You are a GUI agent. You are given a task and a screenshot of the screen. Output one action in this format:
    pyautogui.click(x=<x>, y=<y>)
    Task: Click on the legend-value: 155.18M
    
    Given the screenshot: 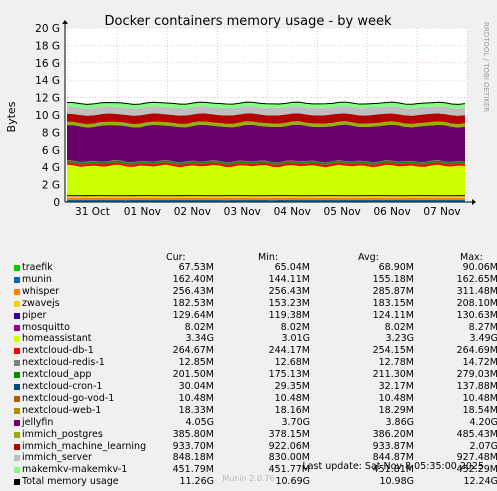 What is the action you would take?
    pyautogui.click(x=393, y=279)
    